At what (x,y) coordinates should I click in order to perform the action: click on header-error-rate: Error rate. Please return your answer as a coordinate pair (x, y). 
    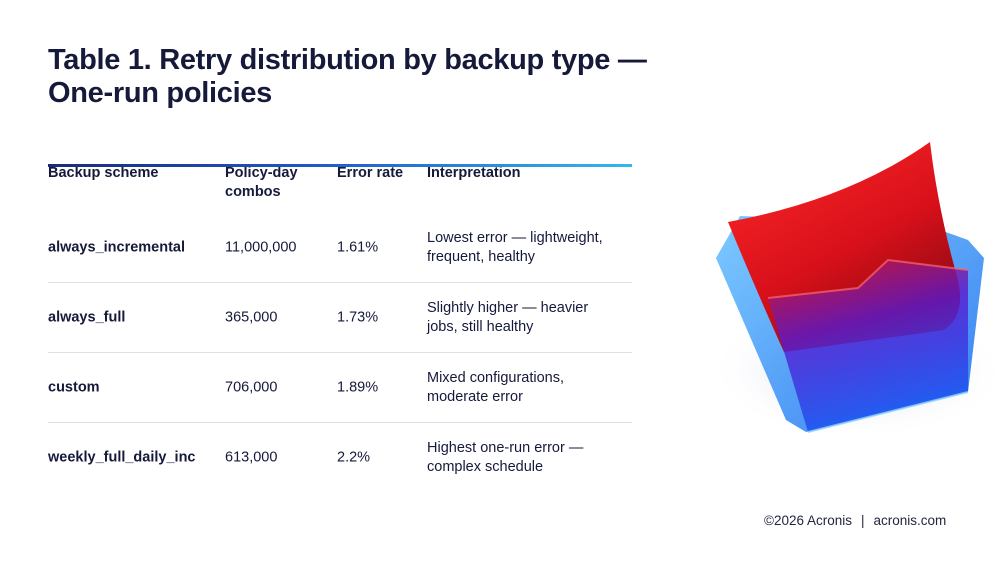
    Looking at the image, I should click on (370, 173).